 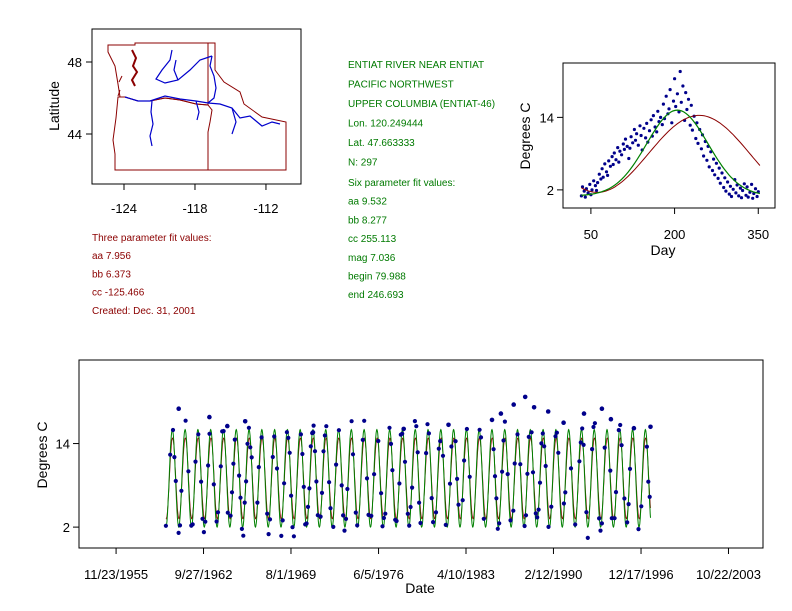 What do you see at coordinates (111, 256) in the screenshot?
I see `three-param-line: aa 7.956` at bounding box center [111, 256].